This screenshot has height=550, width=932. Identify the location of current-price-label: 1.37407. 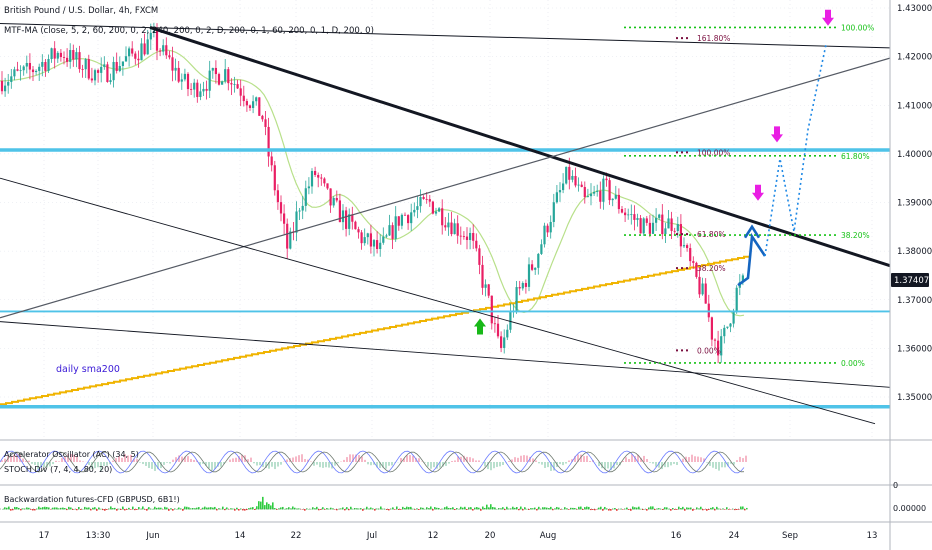
(911, 281).